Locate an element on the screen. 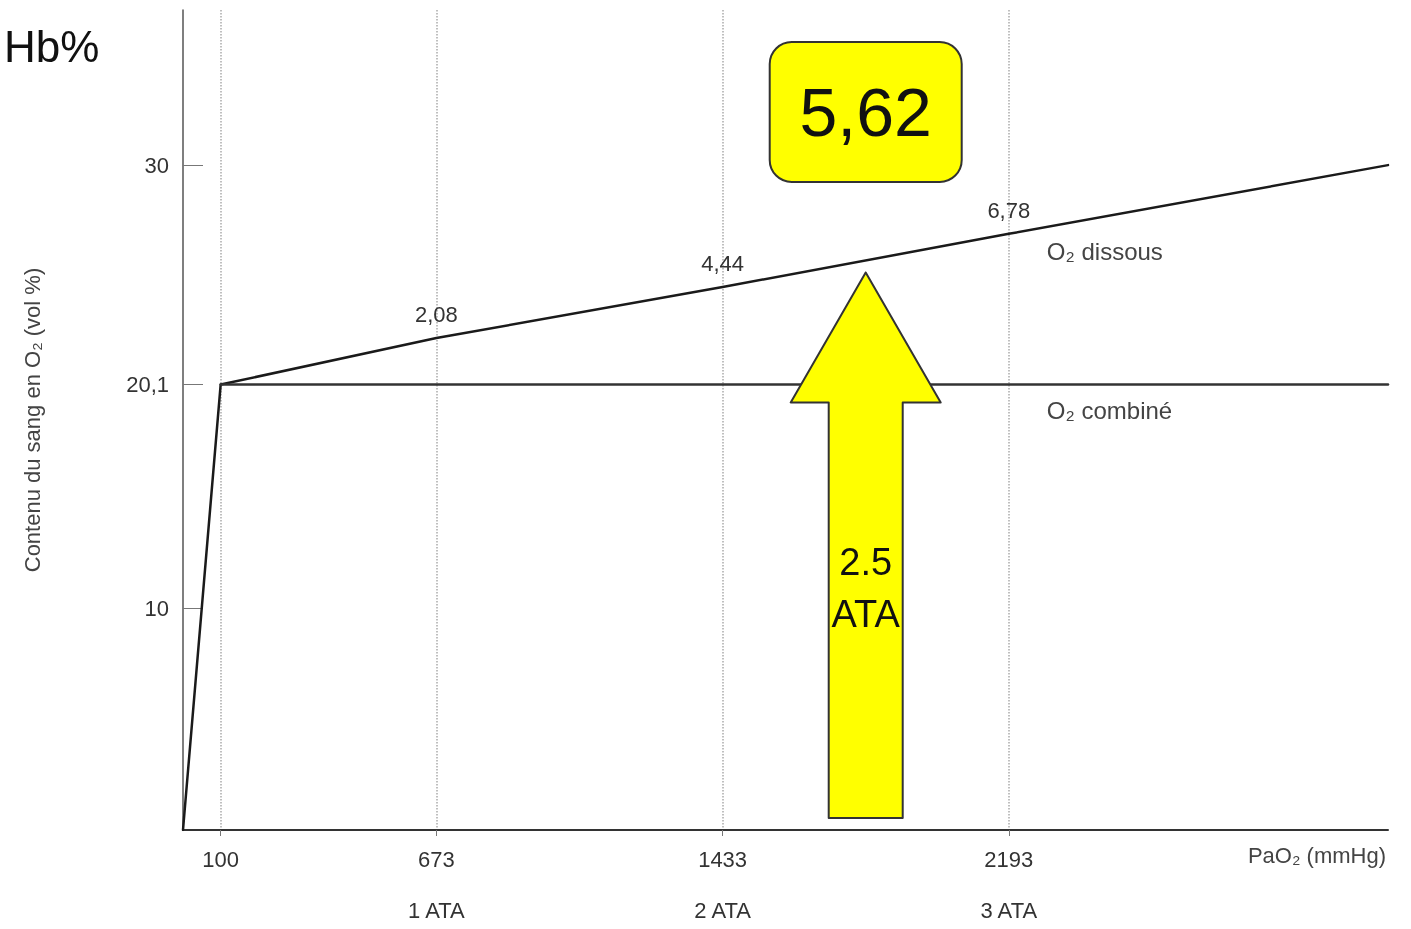  x-tick-label: 100 is located at coordinates (221, 859).